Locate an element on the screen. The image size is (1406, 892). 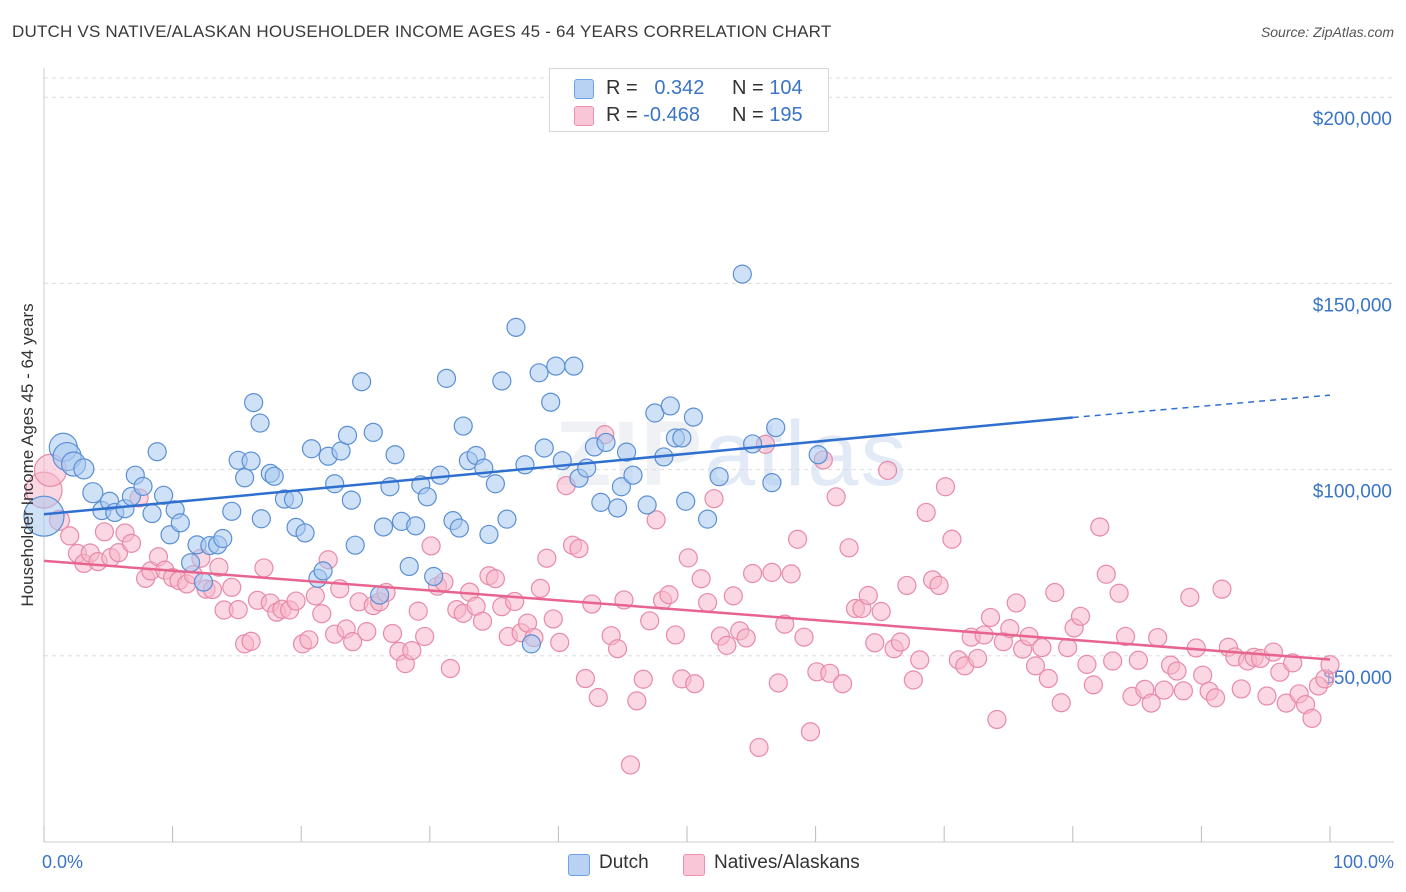
bottom-legend-swatch-natives is located at coordinates (694, 865).